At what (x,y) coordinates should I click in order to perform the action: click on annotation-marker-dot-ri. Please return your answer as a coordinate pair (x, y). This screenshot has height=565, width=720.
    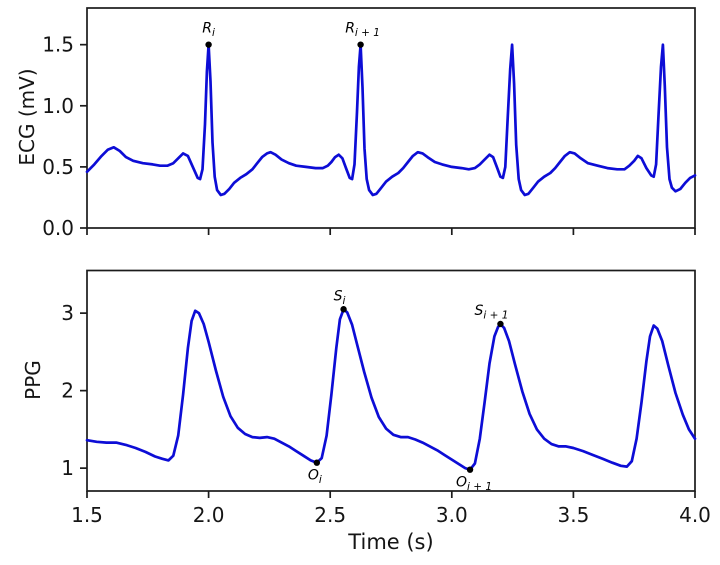
    Looking at the image, I should click on (208, 44).